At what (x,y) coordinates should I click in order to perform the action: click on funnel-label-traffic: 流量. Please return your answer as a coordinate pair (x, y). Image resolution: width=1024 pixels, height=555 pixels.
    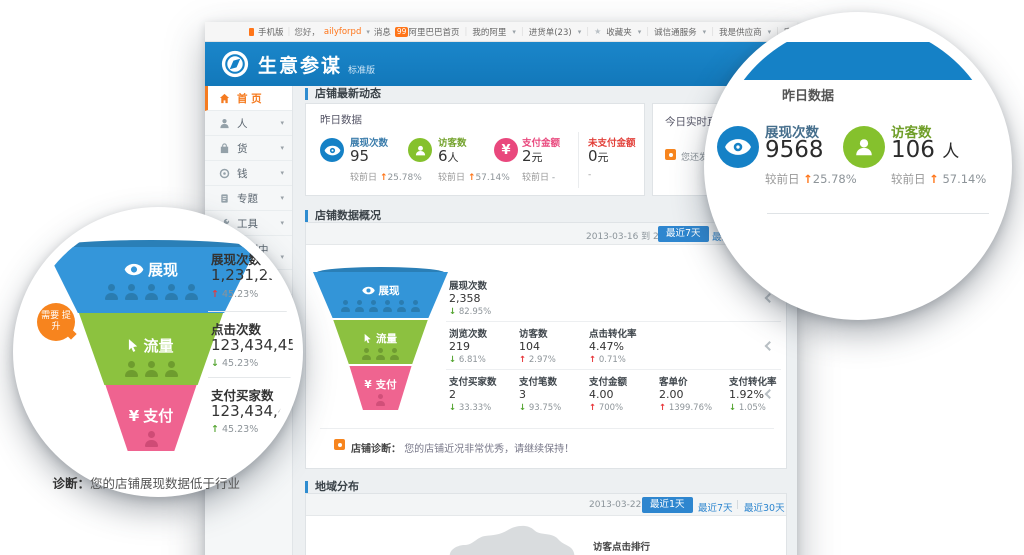
    Looking at the image, I should click on (380, 338).